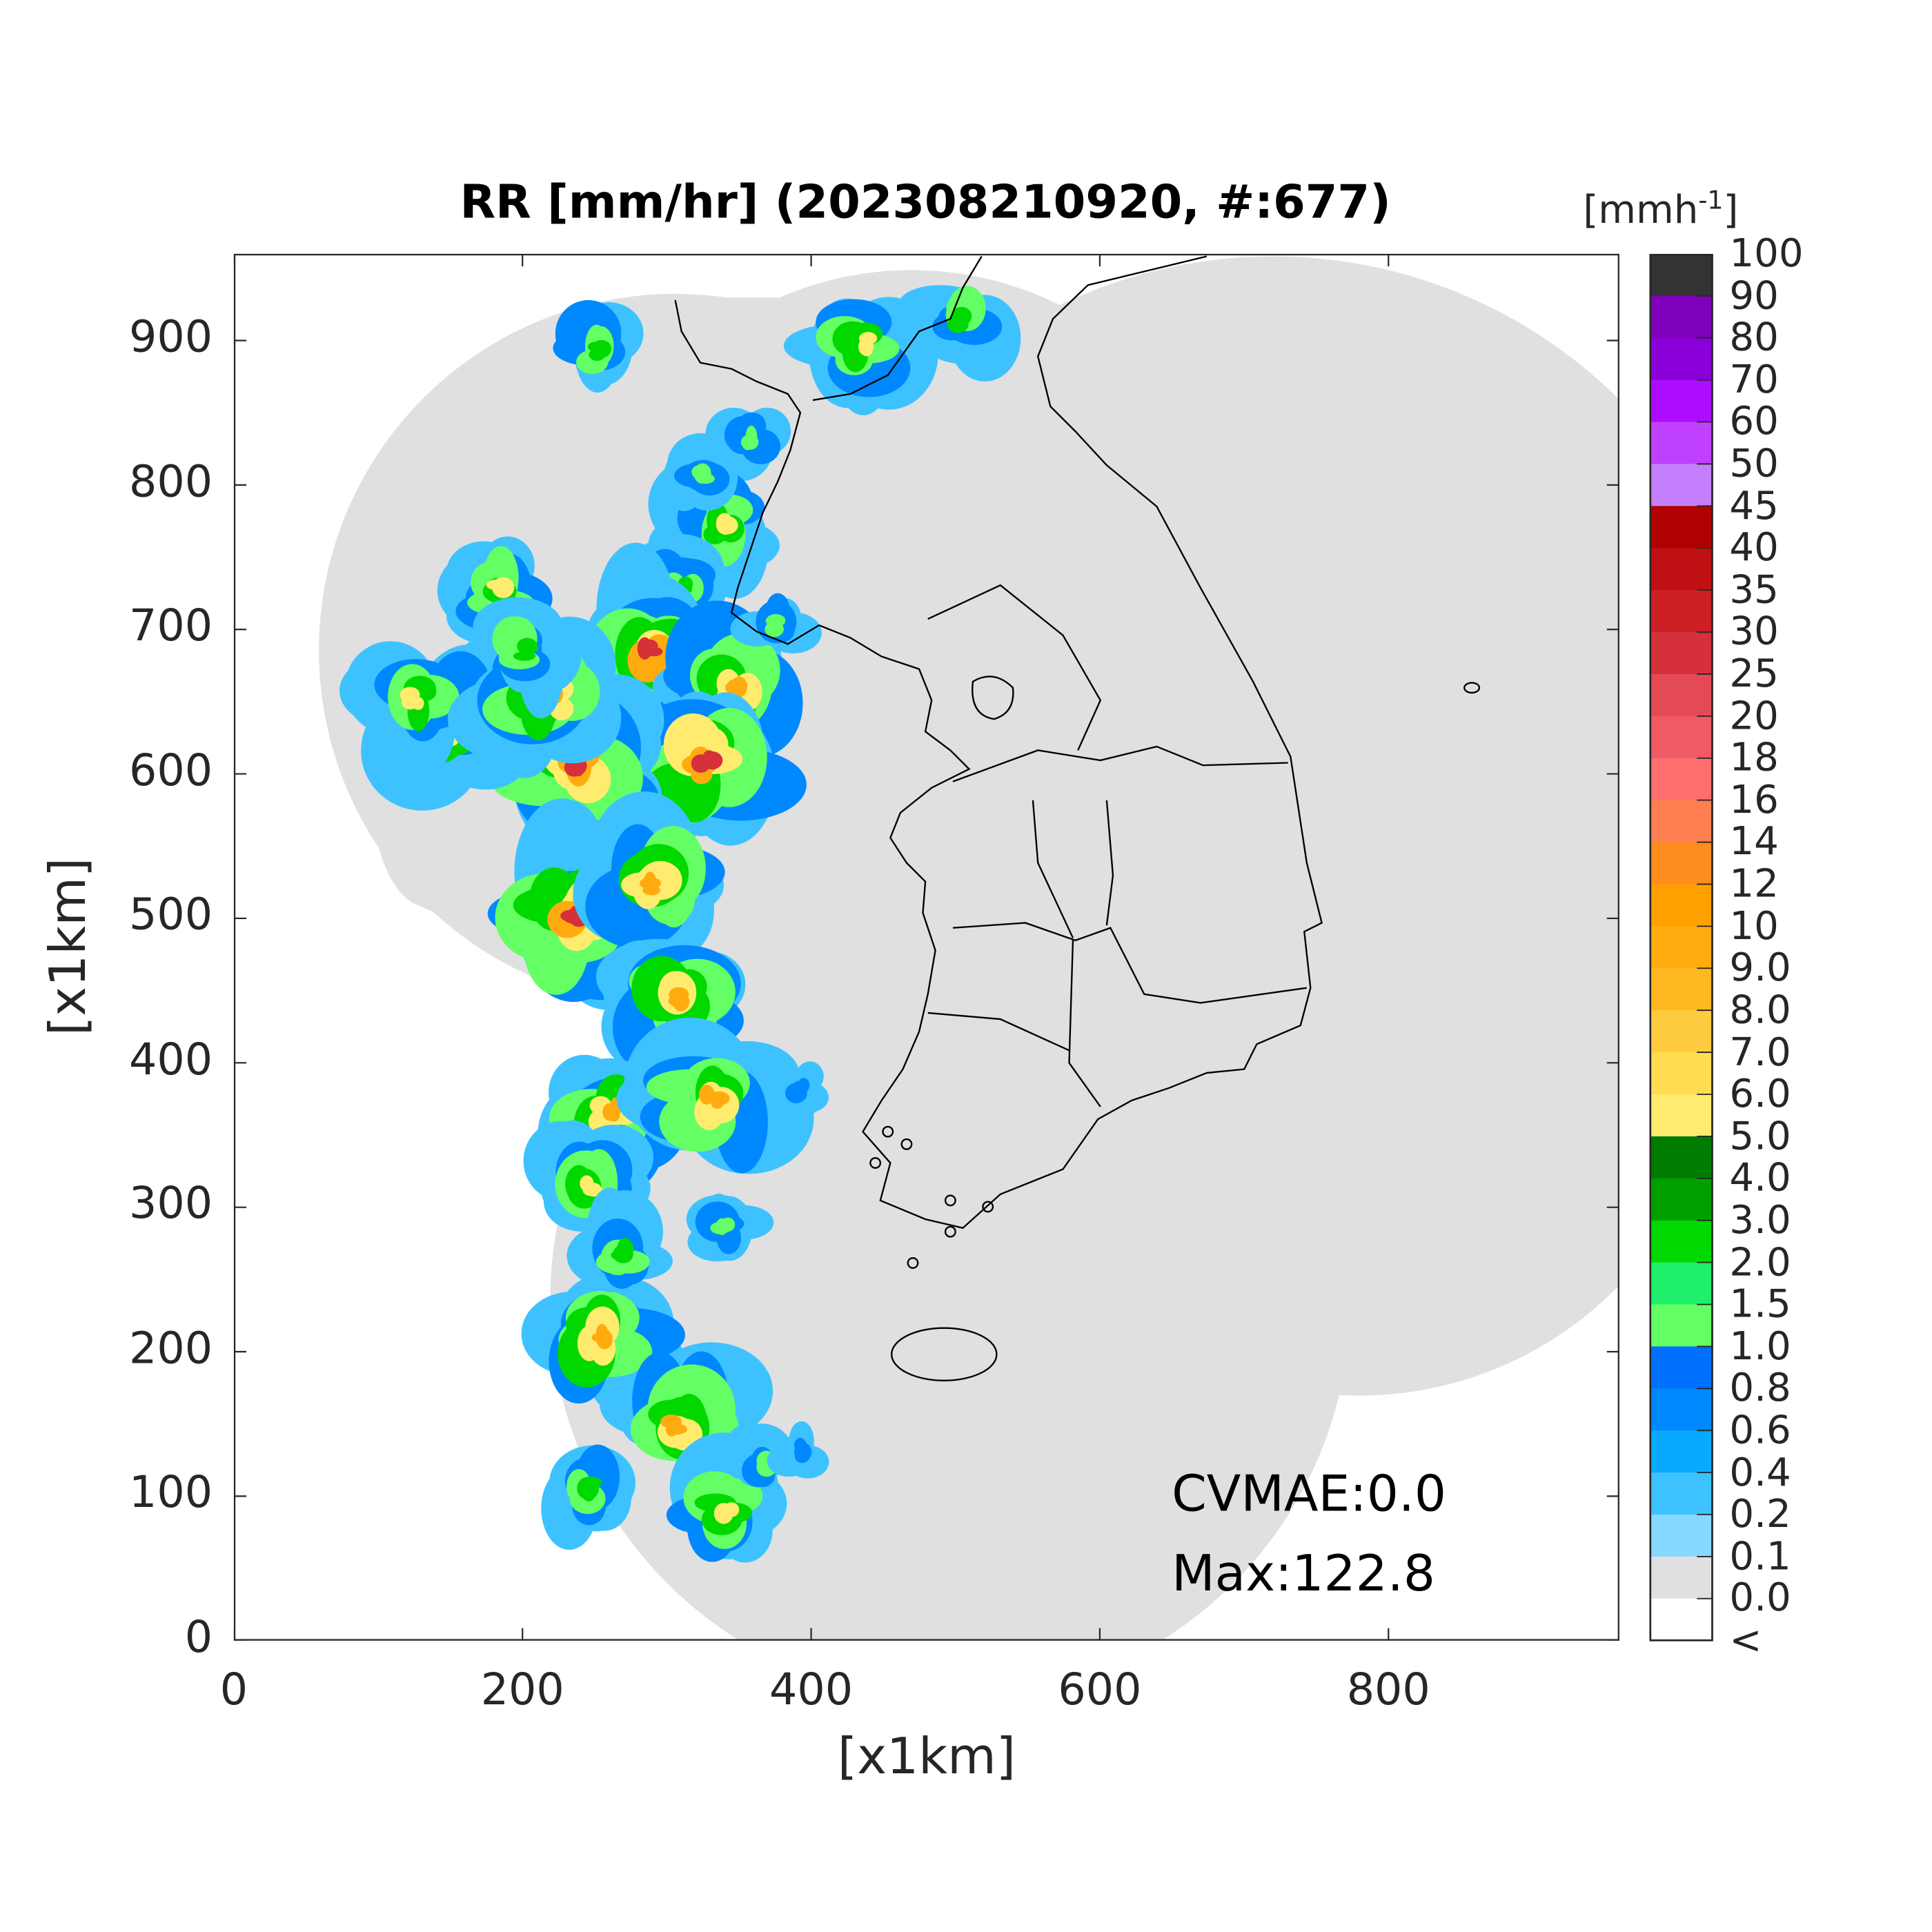  I want to click on colorbar-label: 90, so click(1754, 296).